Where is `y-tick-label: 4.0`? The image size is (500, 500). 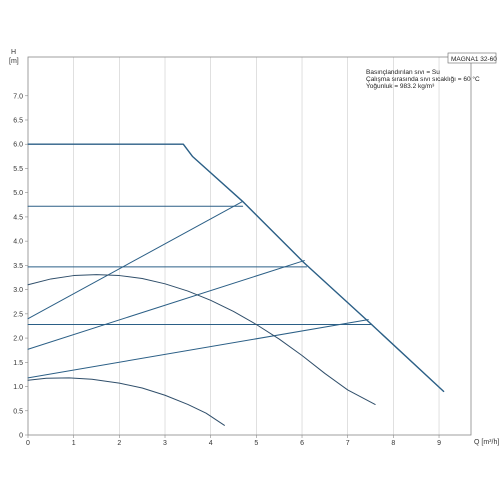
y-tick-label: 4.0 is located at coordinates (18, 242).